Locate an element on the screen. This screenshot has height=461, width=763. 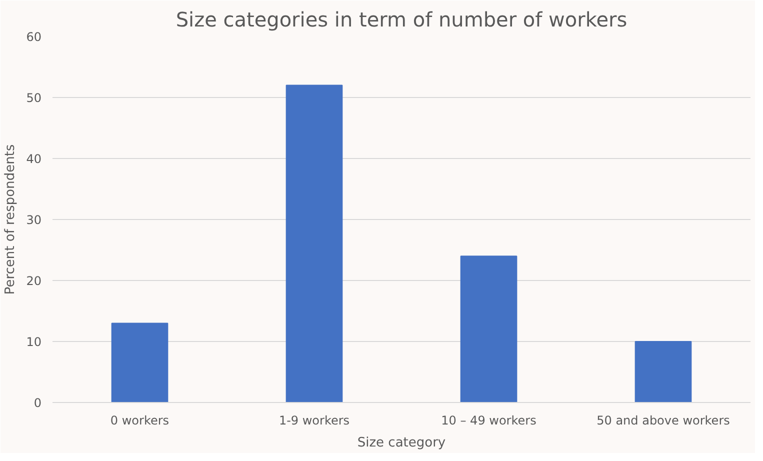
y-tick-label: 30 is located at coordinates (34, 220).